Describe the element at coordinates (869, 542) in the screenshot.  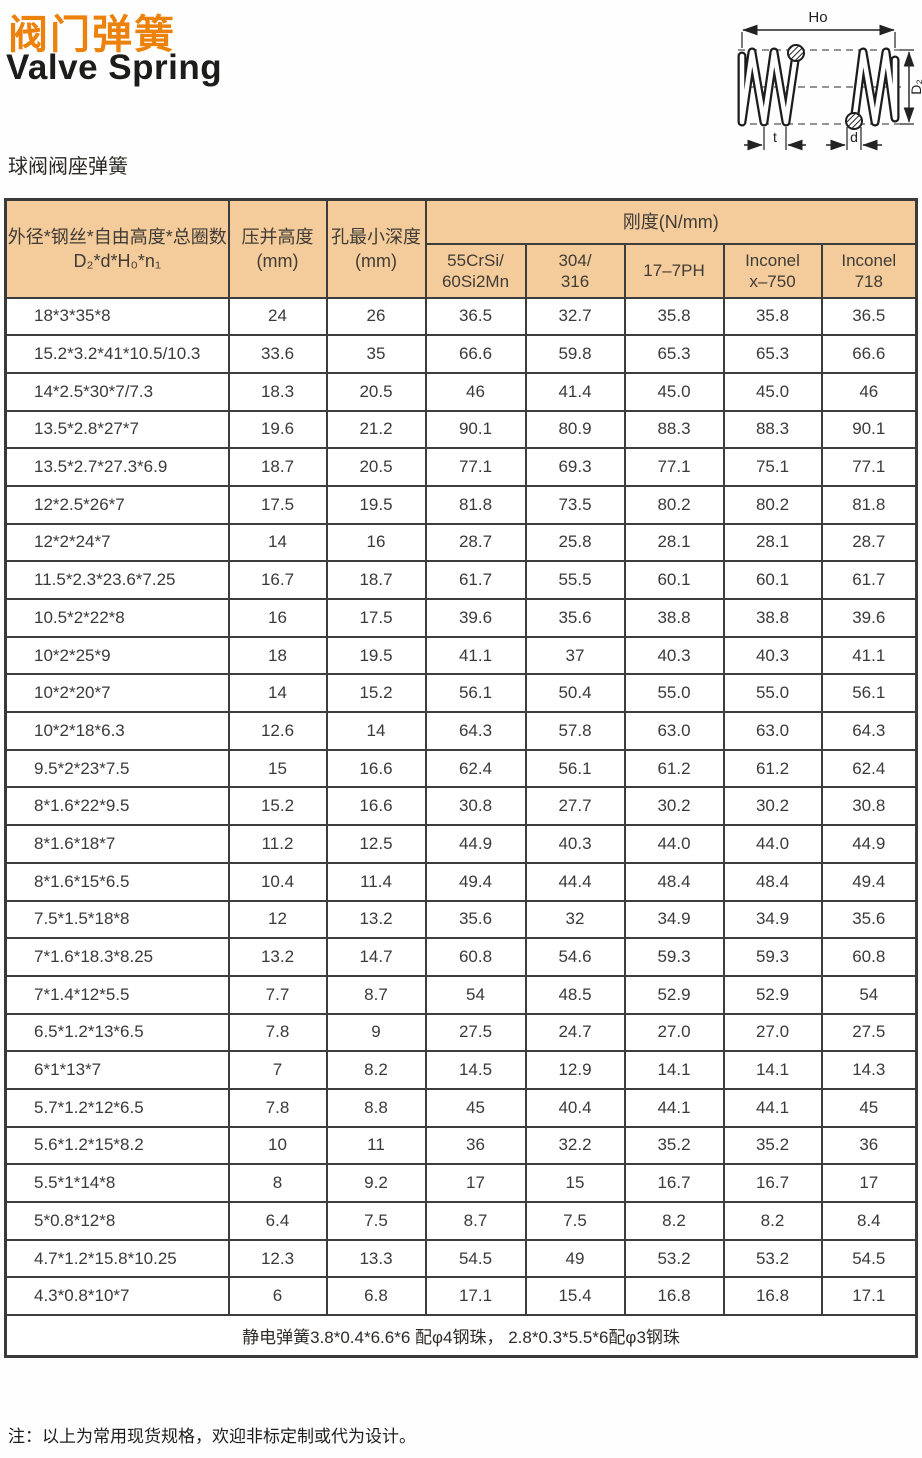
I see `stiffness-cell: 28.7` at that location.